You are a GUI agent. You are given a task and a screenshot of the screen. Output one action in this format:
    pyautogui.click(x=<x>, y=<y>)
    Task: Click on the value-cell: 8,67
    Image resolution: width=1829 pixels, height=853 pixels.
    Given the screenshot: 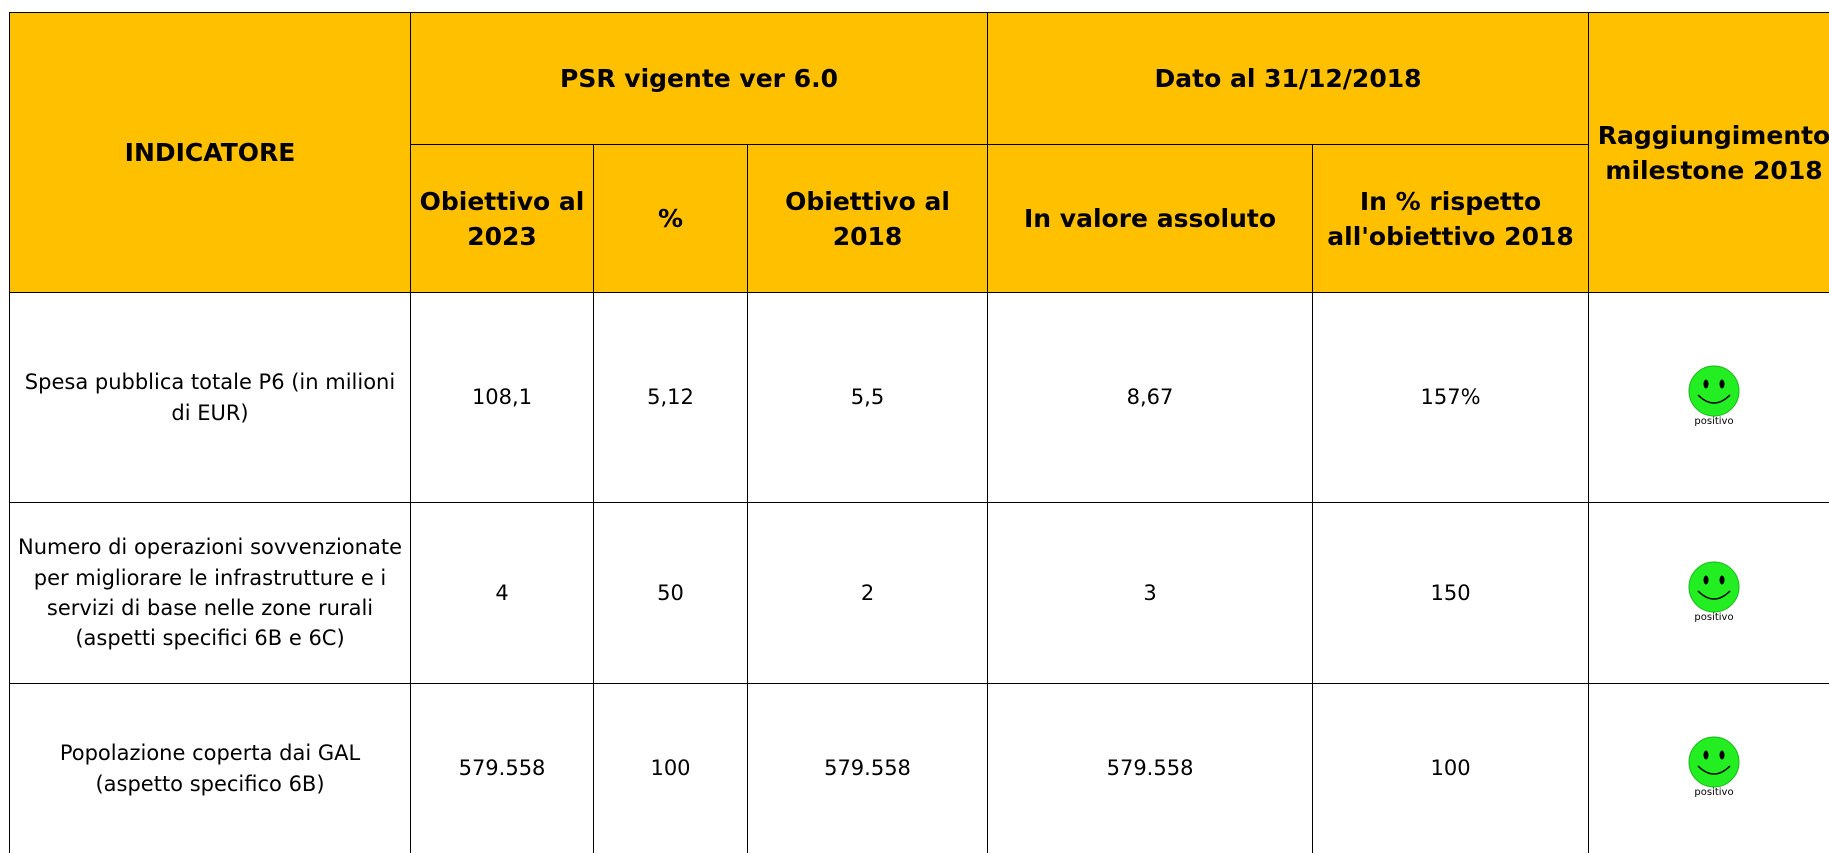 What is the action you would take?
    pyautogui.click(x=1150, y=397)
    